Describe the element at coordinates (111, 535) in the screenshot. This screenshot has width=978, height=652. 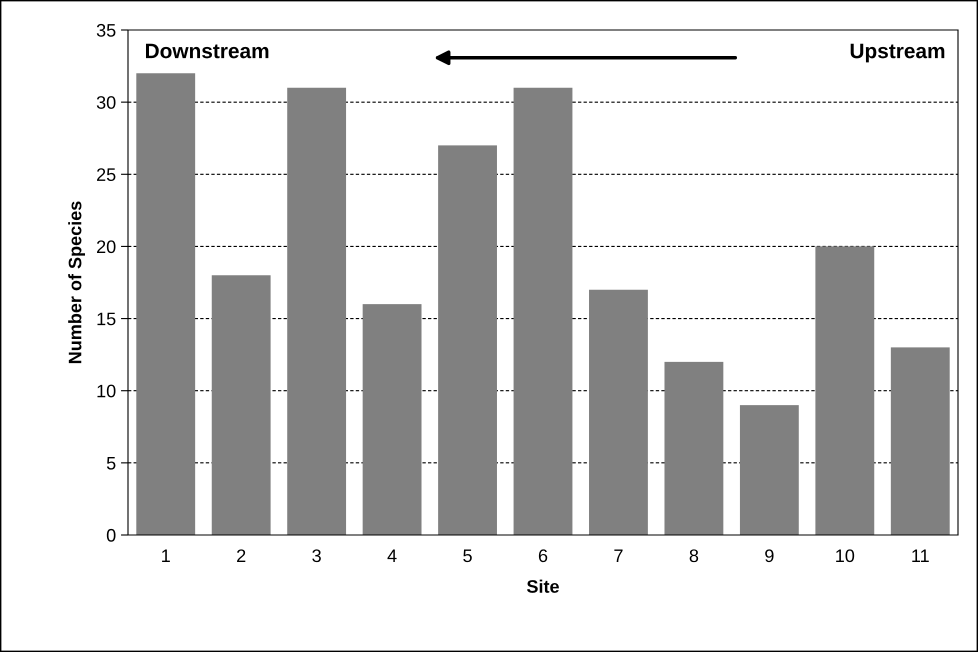
I see `y-tick-label: 0` at that location.